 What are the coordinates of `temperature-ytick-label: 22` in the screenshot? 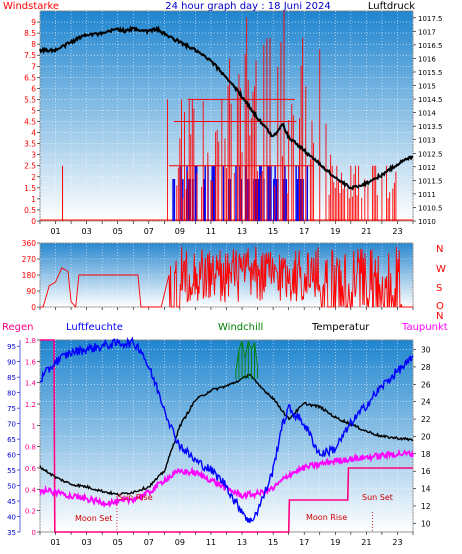 It's located at (426, 419).